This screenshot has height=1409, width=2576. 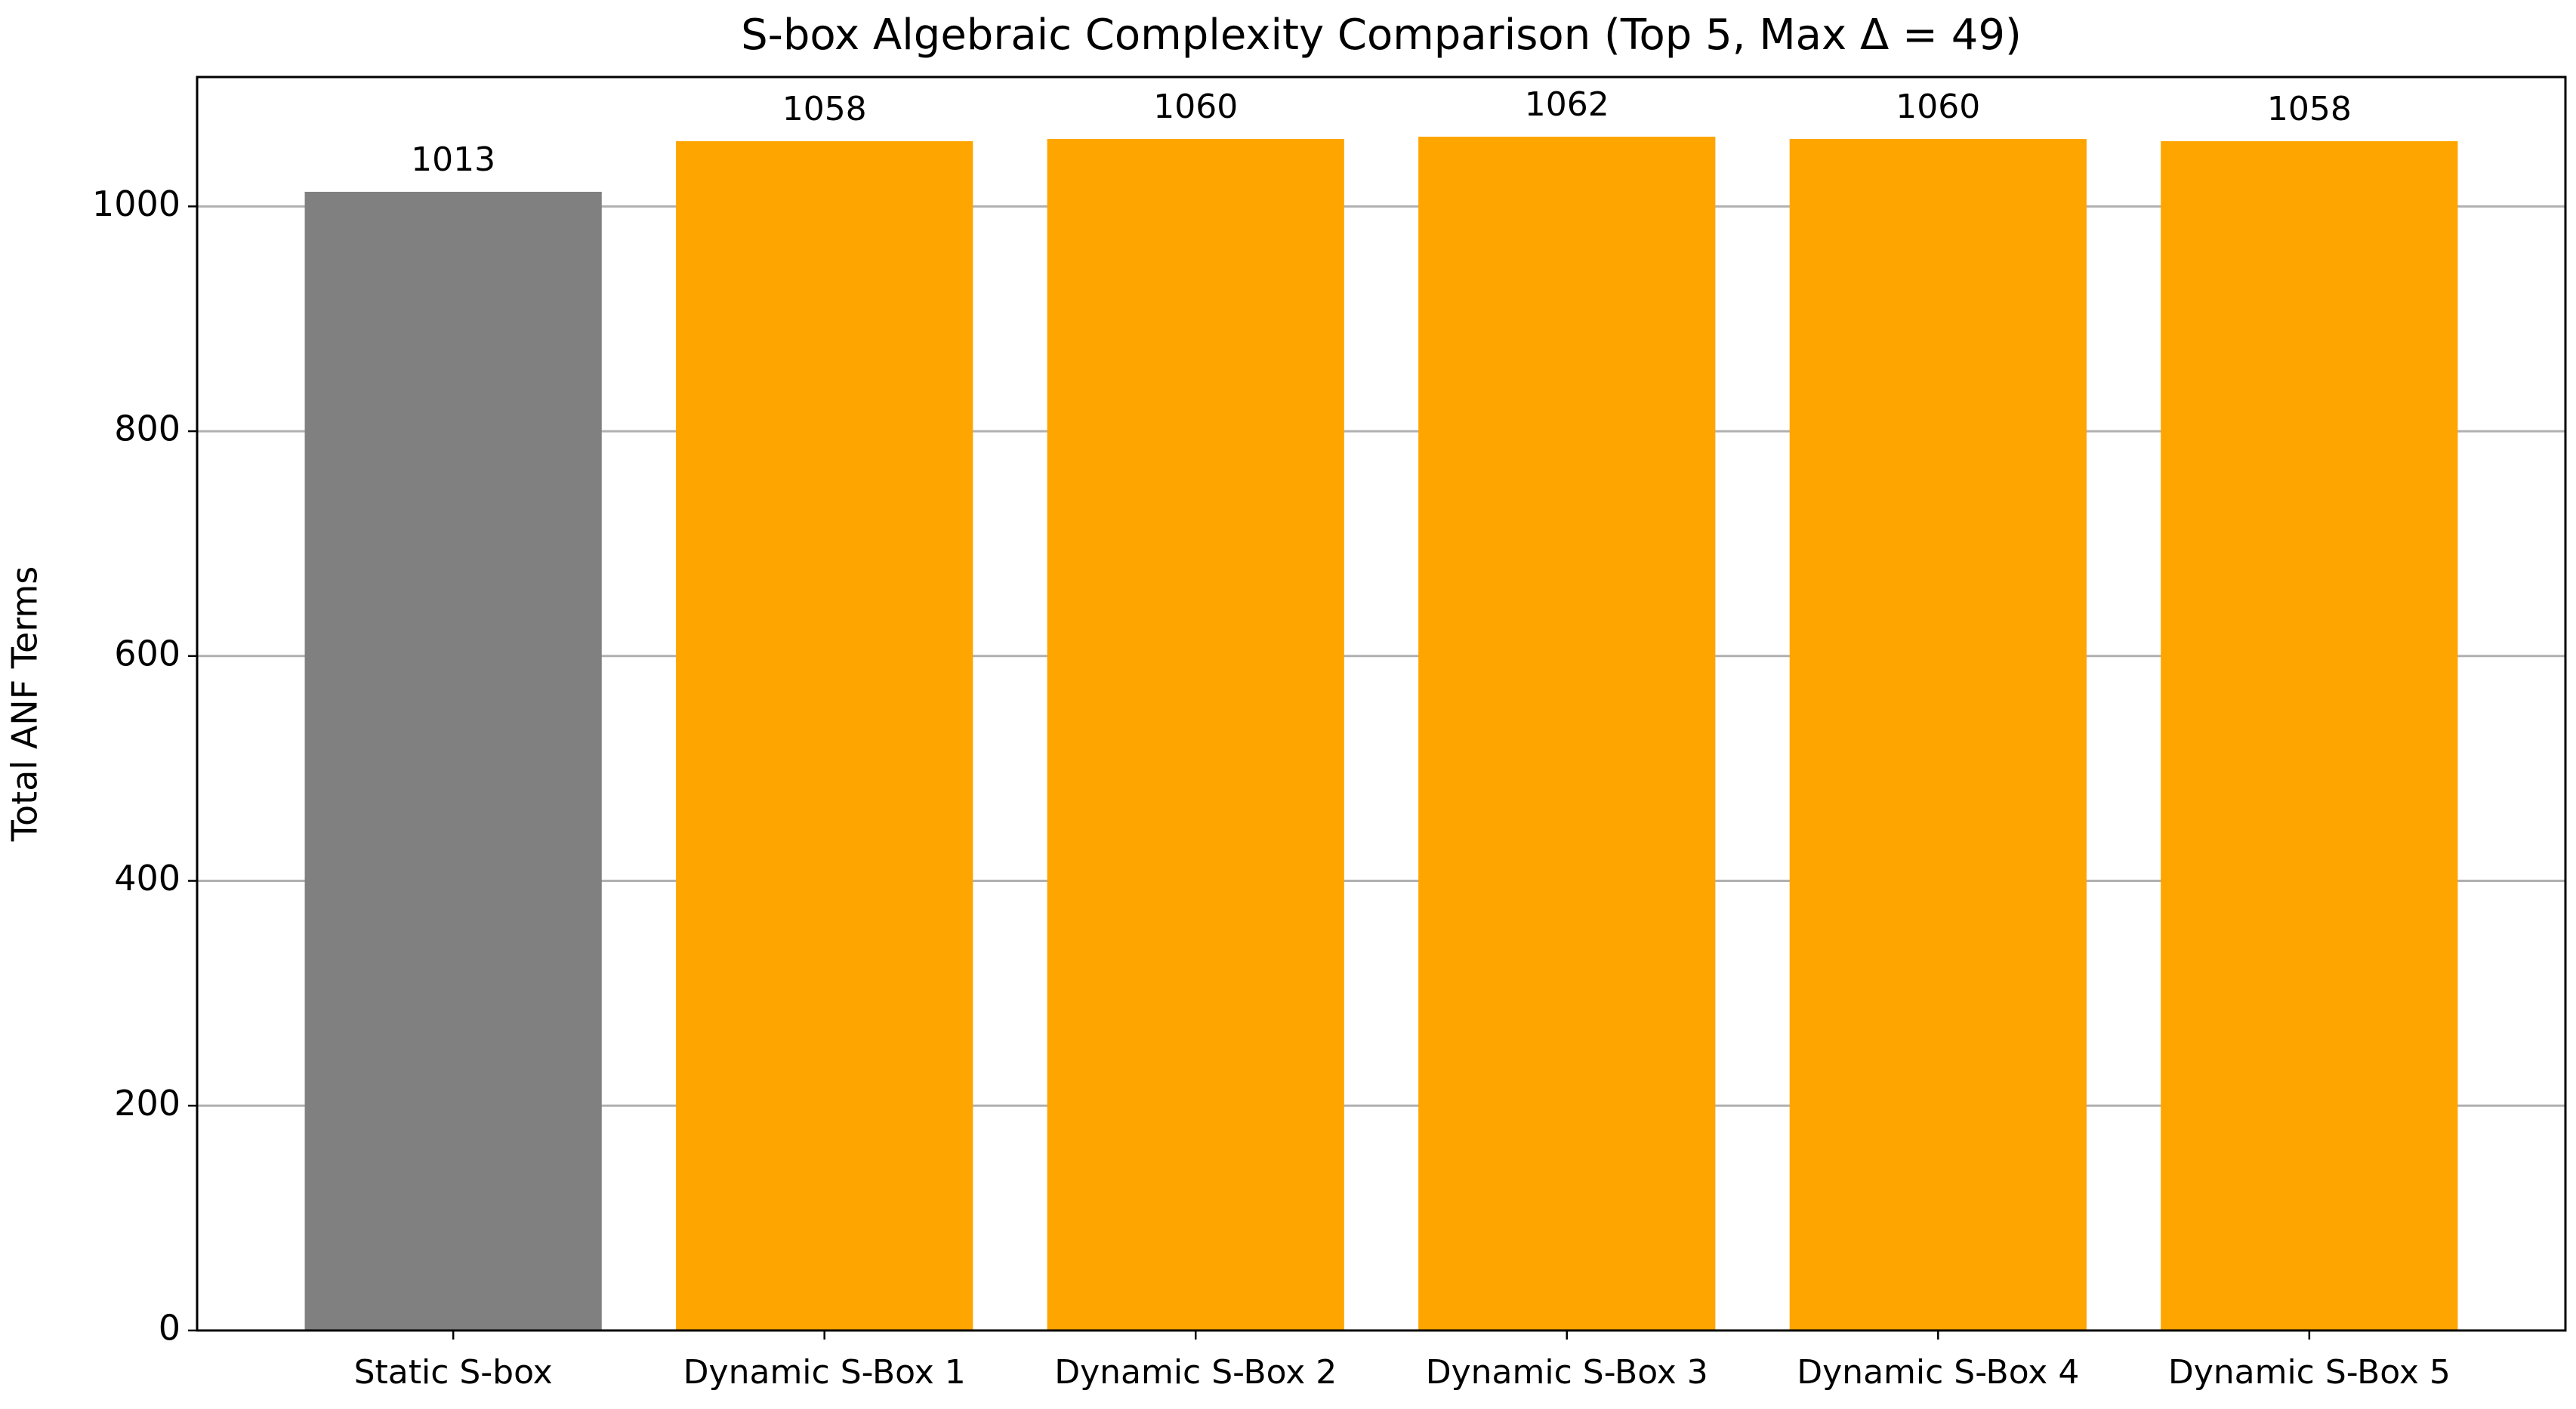 I want to click on bar-value-label: 1062, so click(x=1567, y=104).